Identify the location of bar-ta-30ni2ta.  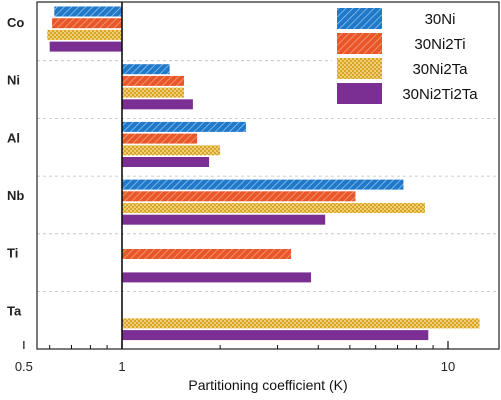
(301, 323).